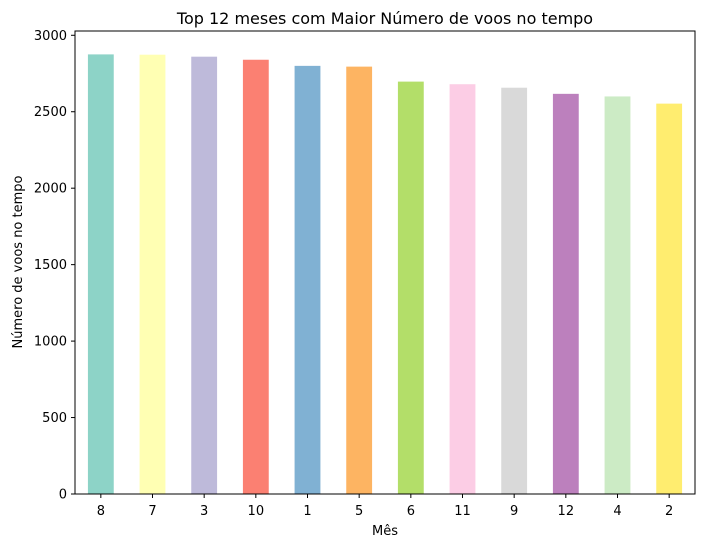 The height and width of the screenshot is (548, 704). What do you see at coordinates (18, 261) in the screenshot?
I see `y-axis-label: Número de voos no tempo` at bounding box center [18, 261].